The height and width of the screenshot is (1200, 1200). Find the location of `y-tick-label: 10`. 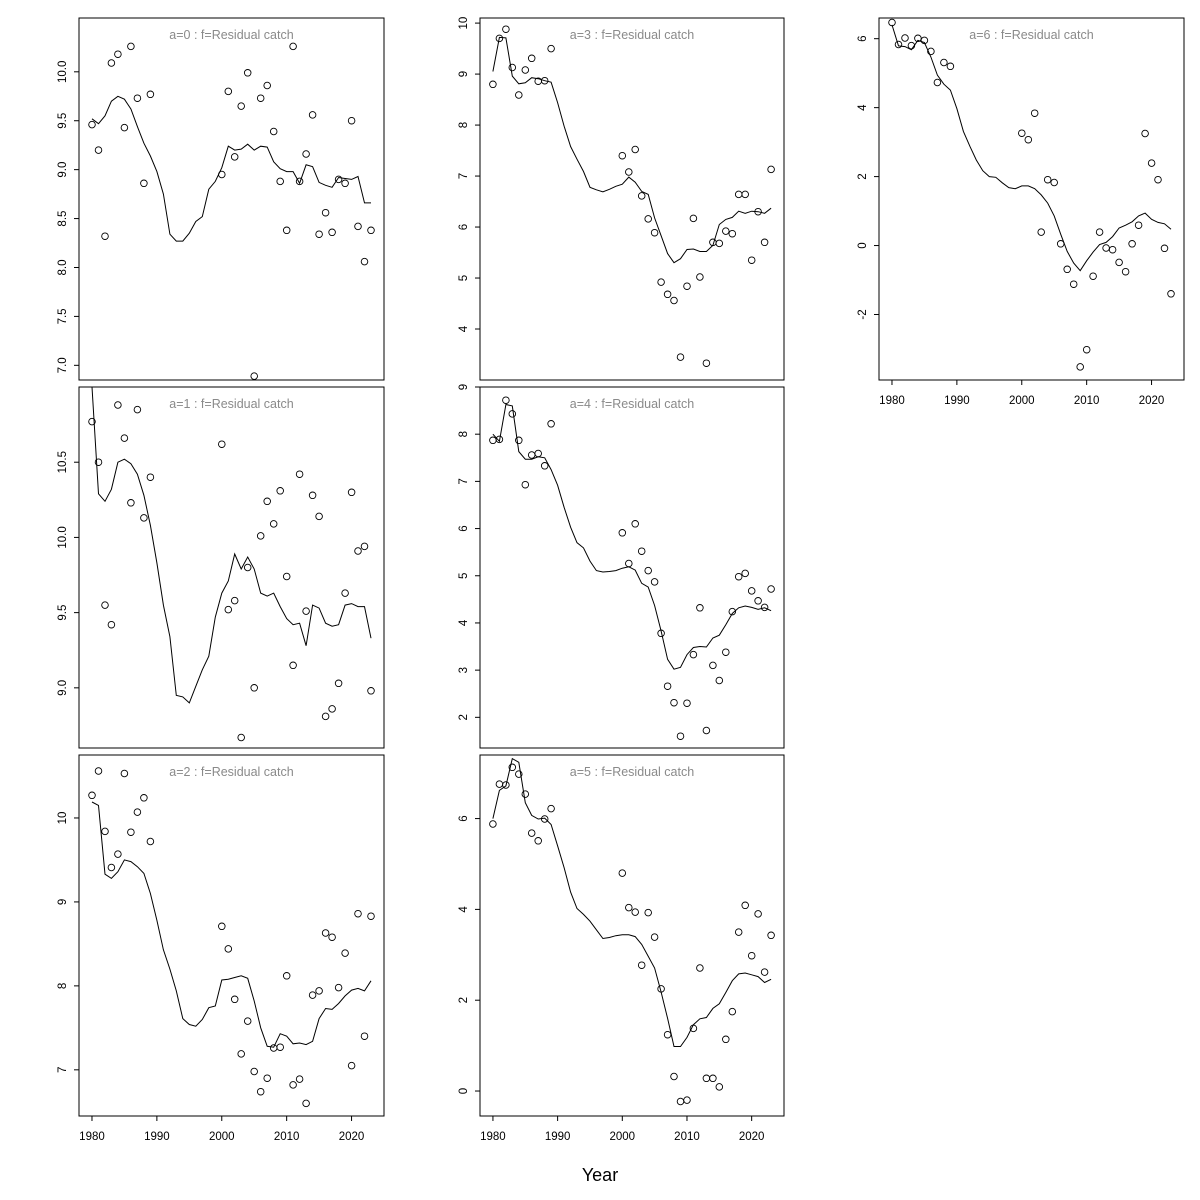

y-tick-label: 10 is located at coordinates (464, 23).